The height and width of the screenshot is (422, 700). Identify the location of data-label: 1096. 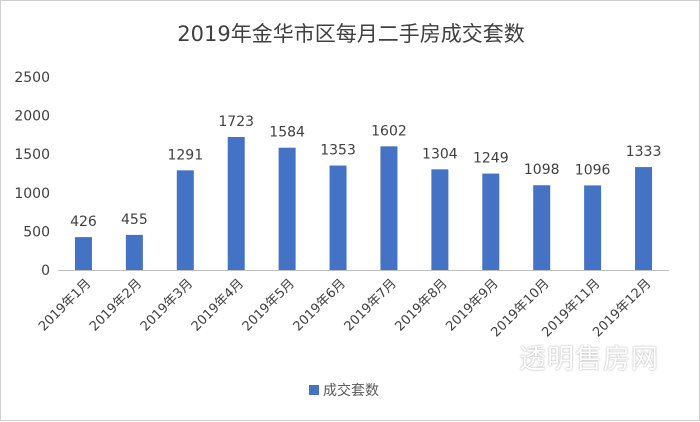
(593, 170).